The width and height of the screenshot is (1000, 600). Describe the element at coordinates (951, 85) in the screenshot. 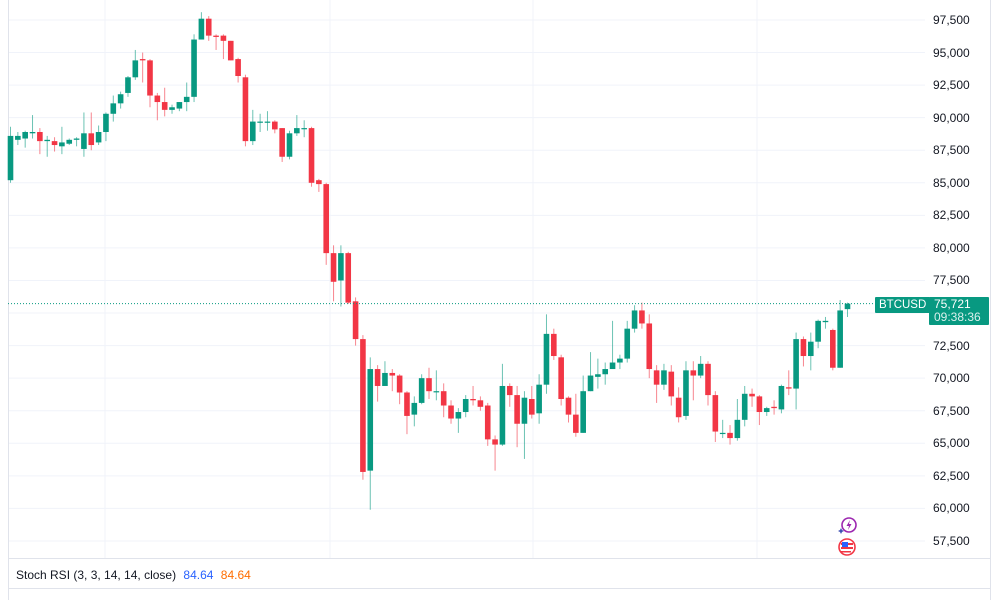

I see `price-axis-label: 92,500` at that location.